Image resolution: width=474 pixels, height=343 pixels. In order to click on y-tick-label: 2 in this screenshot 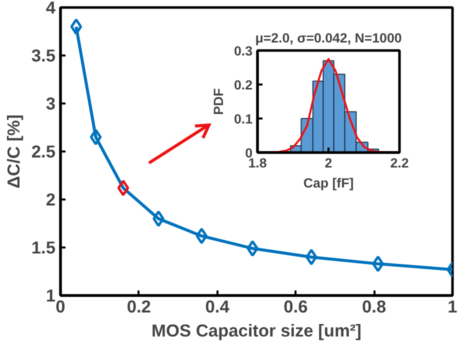, I will do `click(51, 200)`.